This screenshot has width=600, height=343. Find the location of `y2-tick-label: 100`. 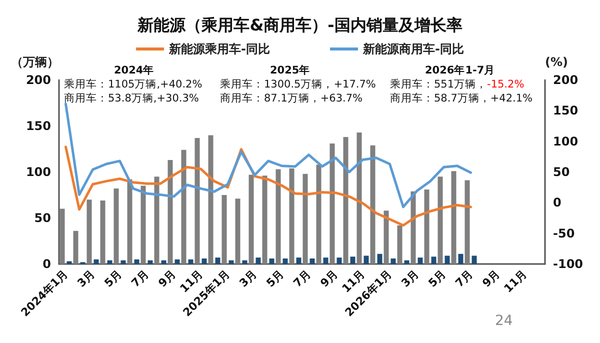

y2-tick-label: 100 is located at coordinates (565, 141).